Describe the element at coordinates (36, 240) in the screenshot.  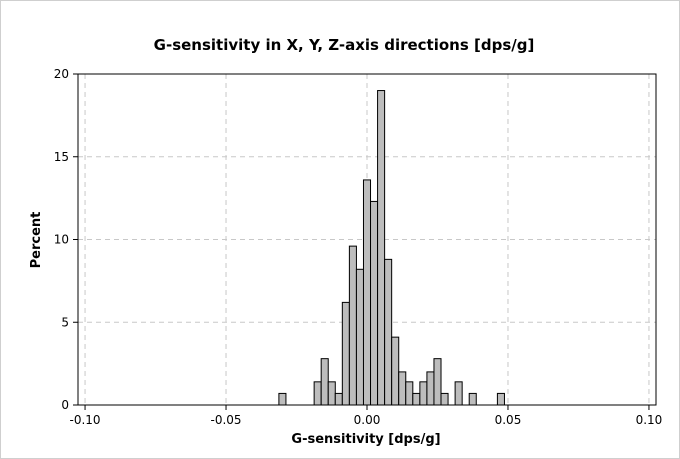
I see `y-axis-label: Percent` at that location.